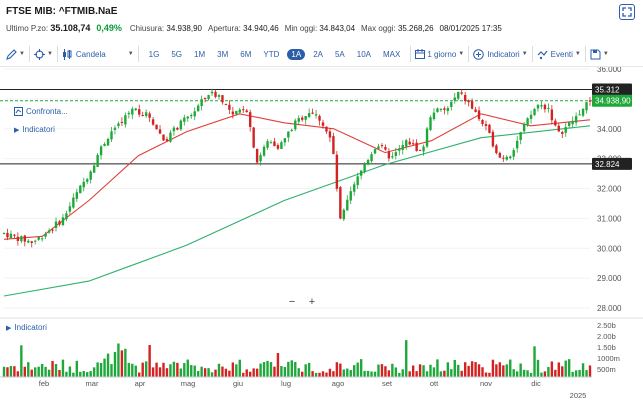 The image size is (643, 408). What do you see at coordinates (246, 54) in the screenshot?
I see `range-button-6m: 6M` at bounding box center [246, 54].